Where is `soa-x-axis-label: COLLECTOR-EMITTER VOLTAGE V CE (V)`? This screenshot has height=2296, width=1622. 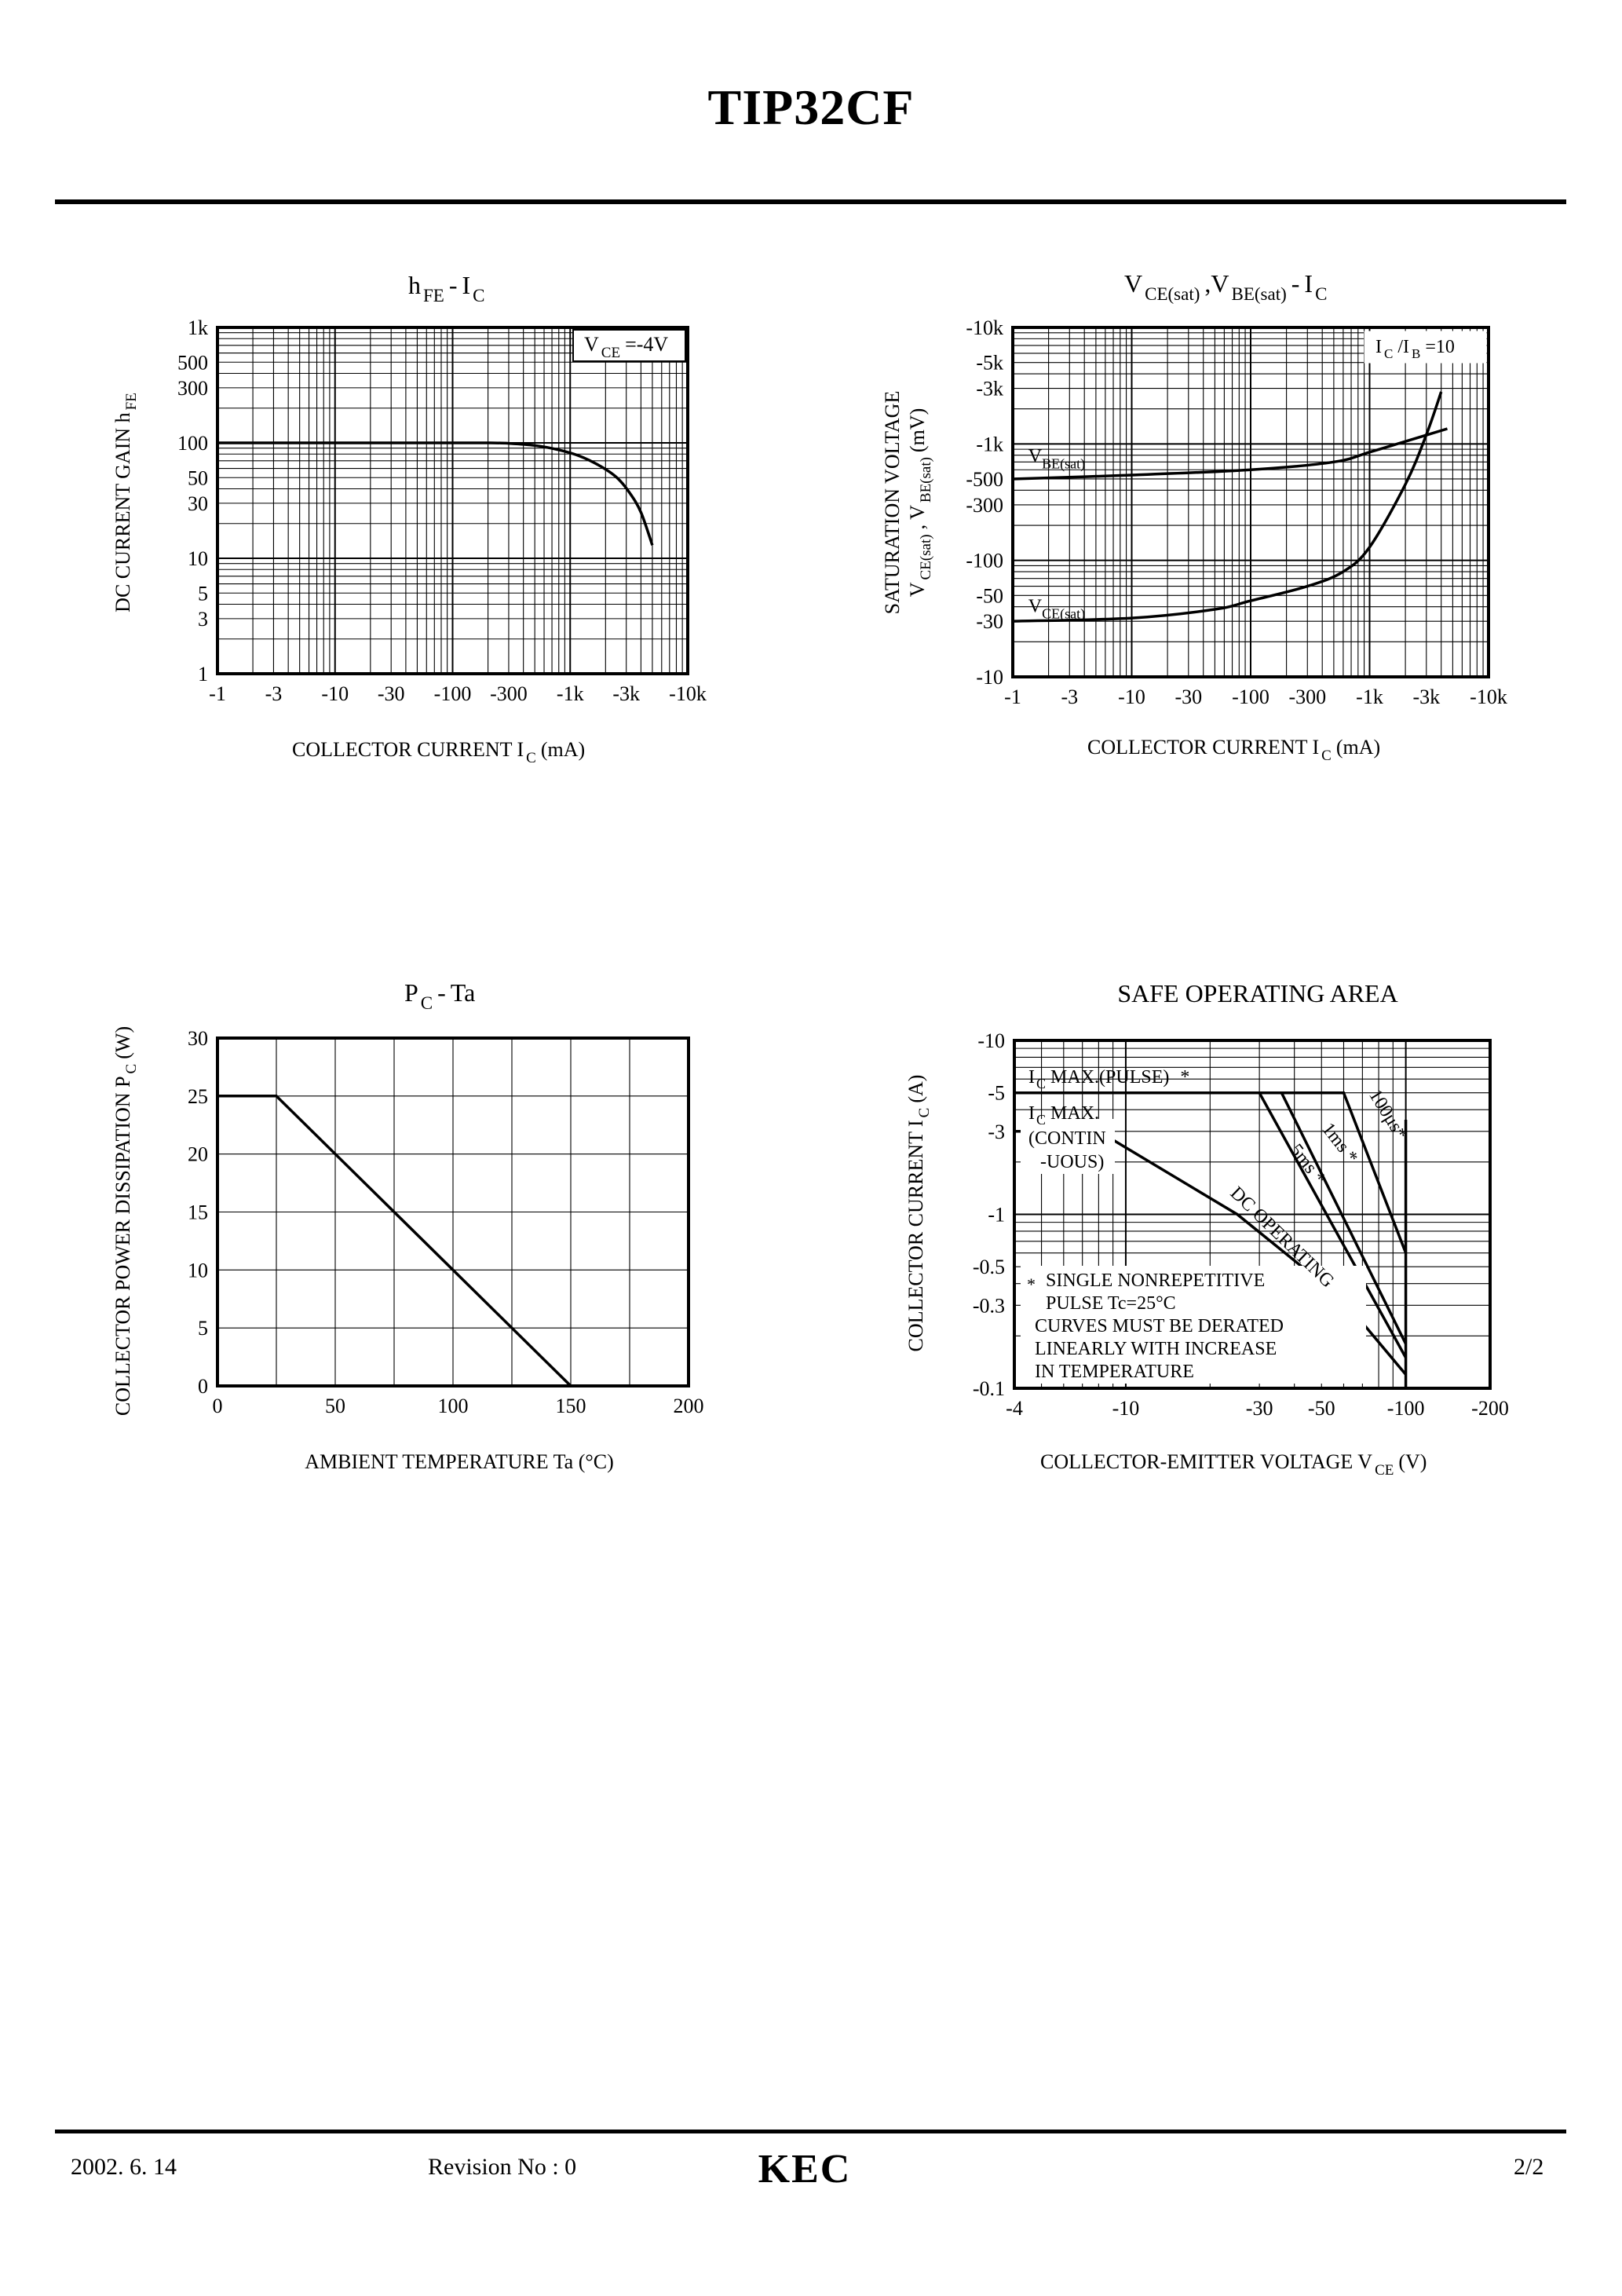 soa-x-axis-label: COLLECTOR-EMITTER VOLTAGE V CE (V) is located at coordinates (1233, 1465).